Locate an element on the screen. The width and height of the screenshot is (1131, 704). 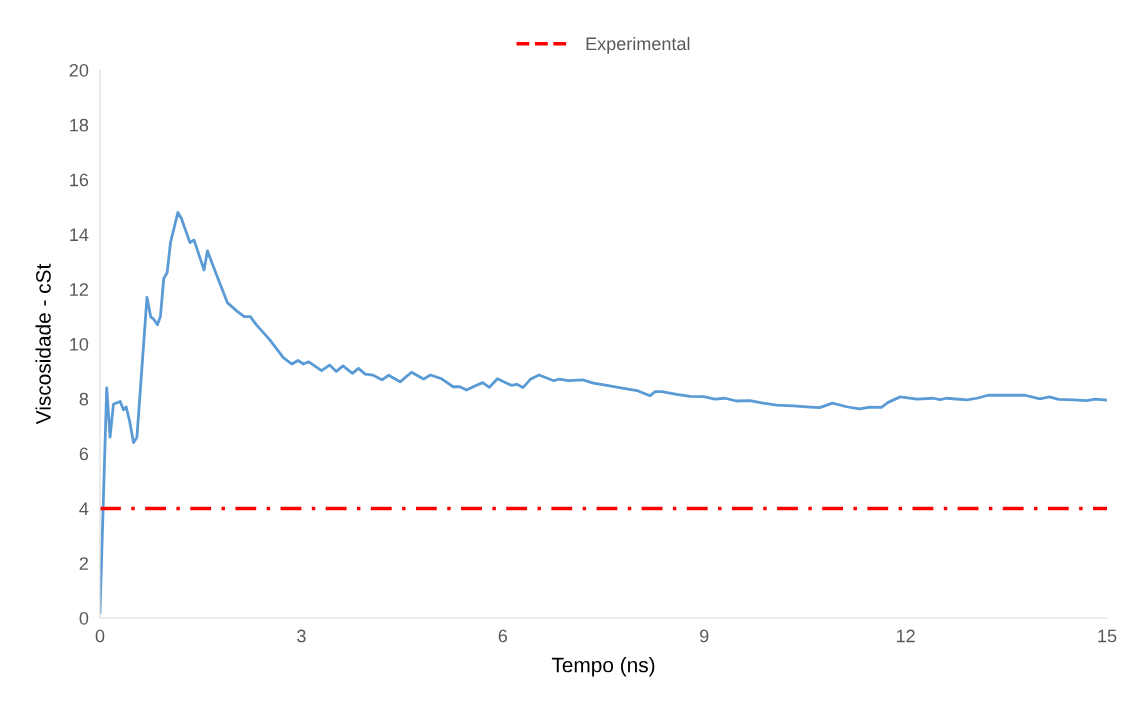
x-tick-label: 12 is located at coordinates (905, 636).